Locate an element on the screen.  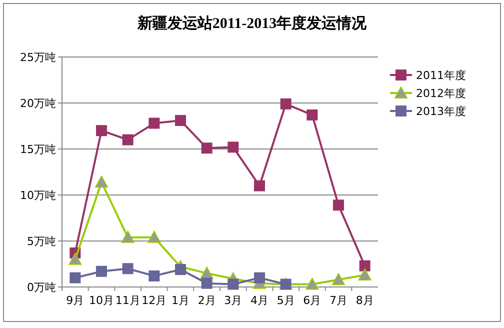
title: 新疆发运站2011-2013年度发运情况 is located at coordinates (252, 24).